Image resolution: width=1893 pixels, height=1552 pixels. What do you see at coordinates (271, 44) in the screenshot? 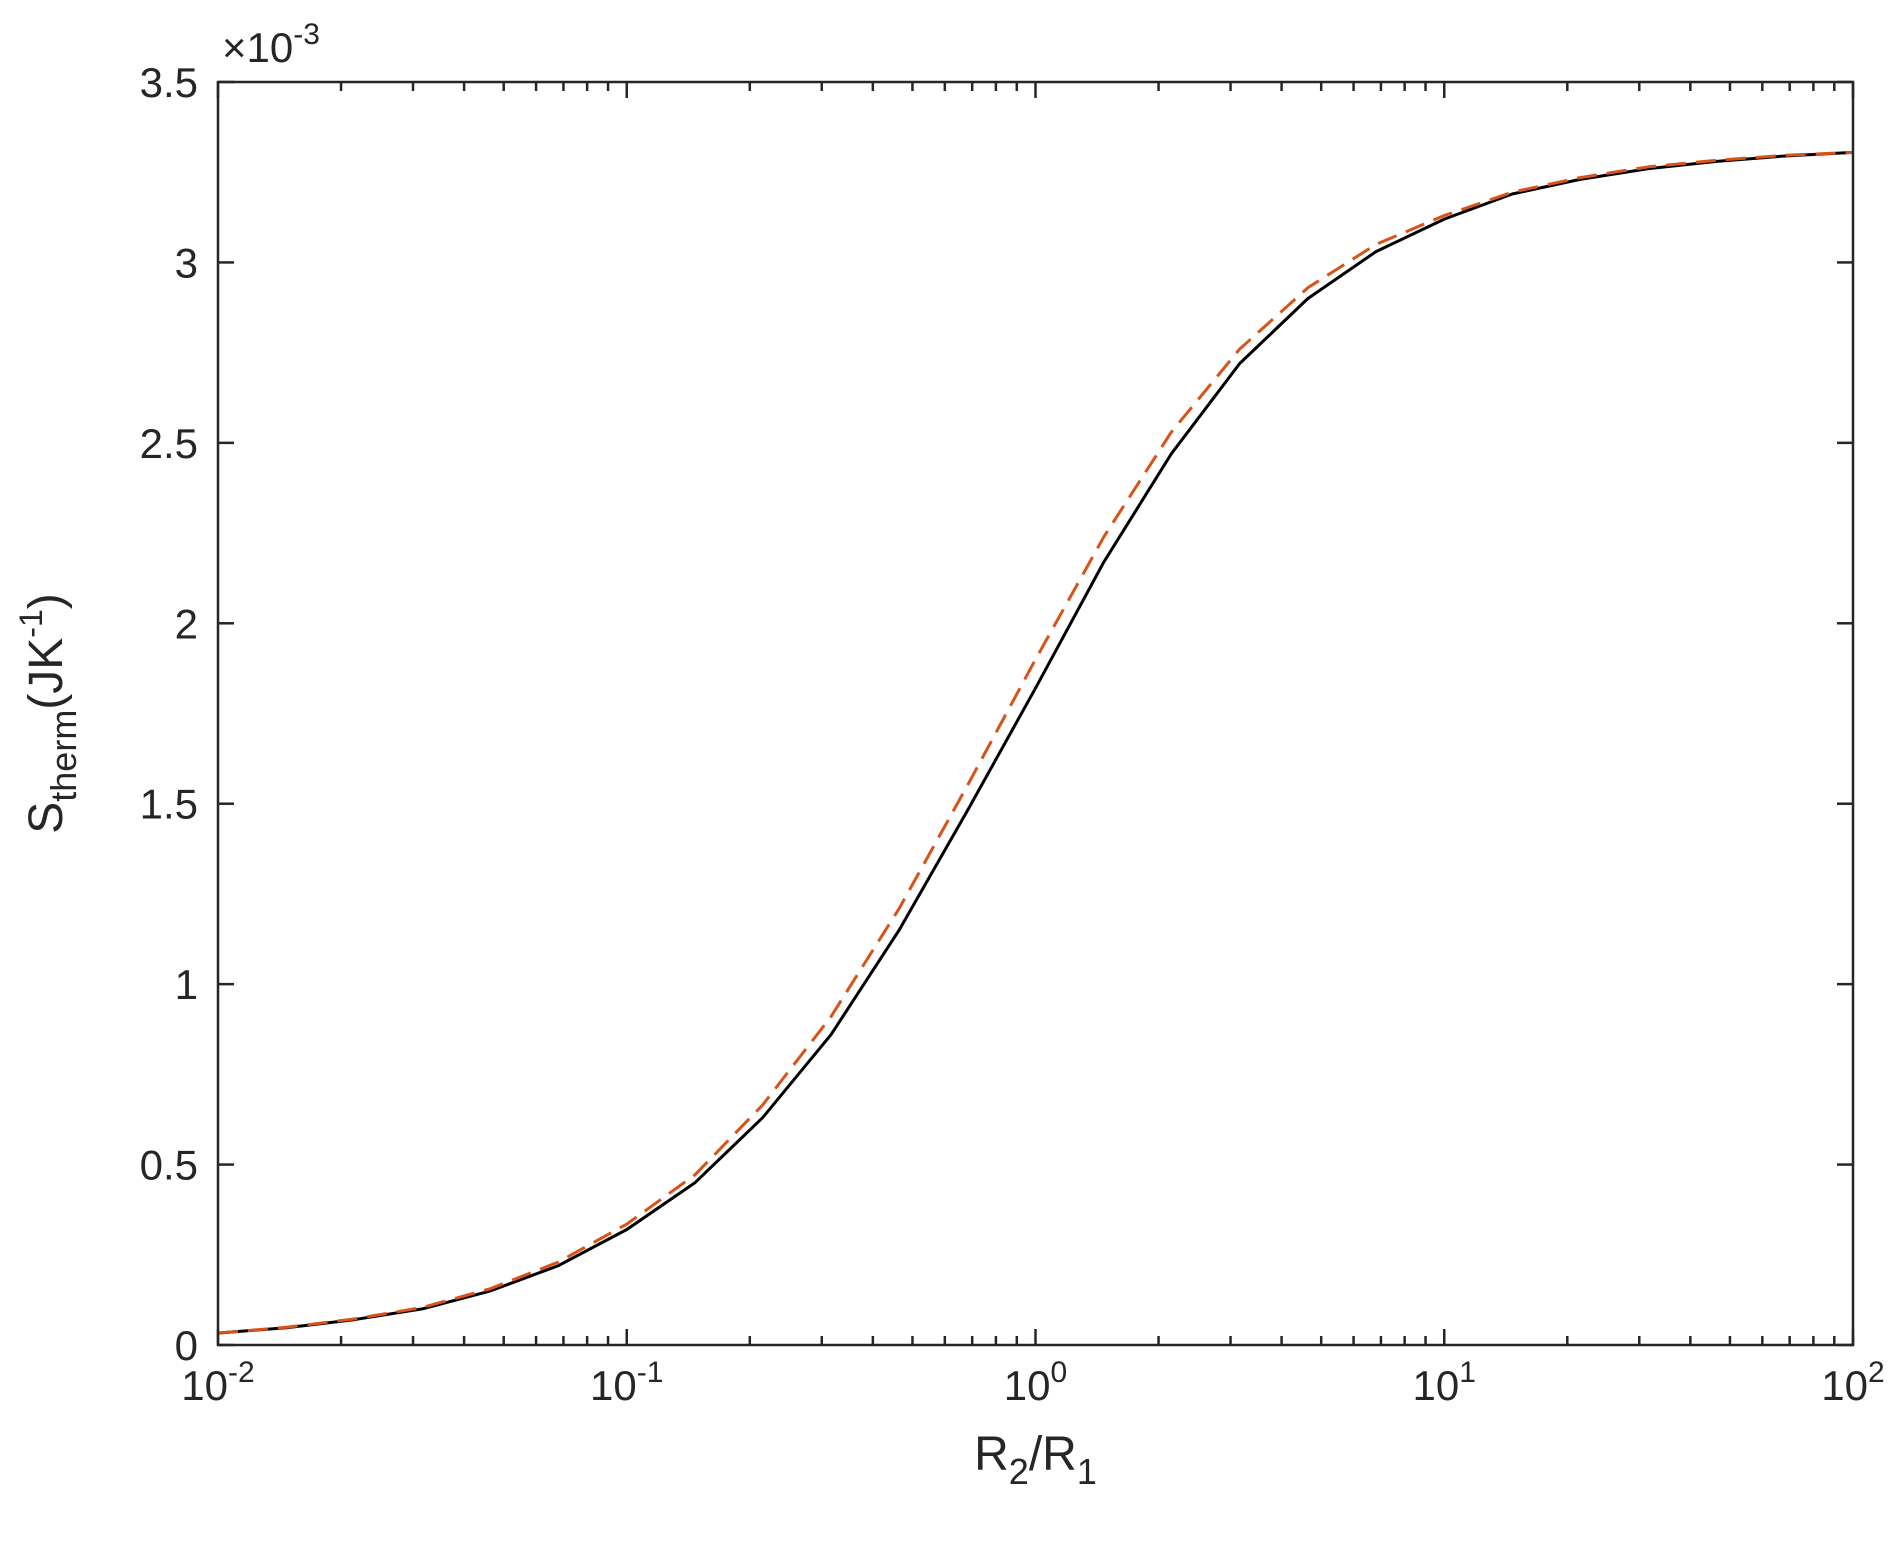
I see `y-axis-multiplier: ×10⁻³` at bounding box center [271, 44].